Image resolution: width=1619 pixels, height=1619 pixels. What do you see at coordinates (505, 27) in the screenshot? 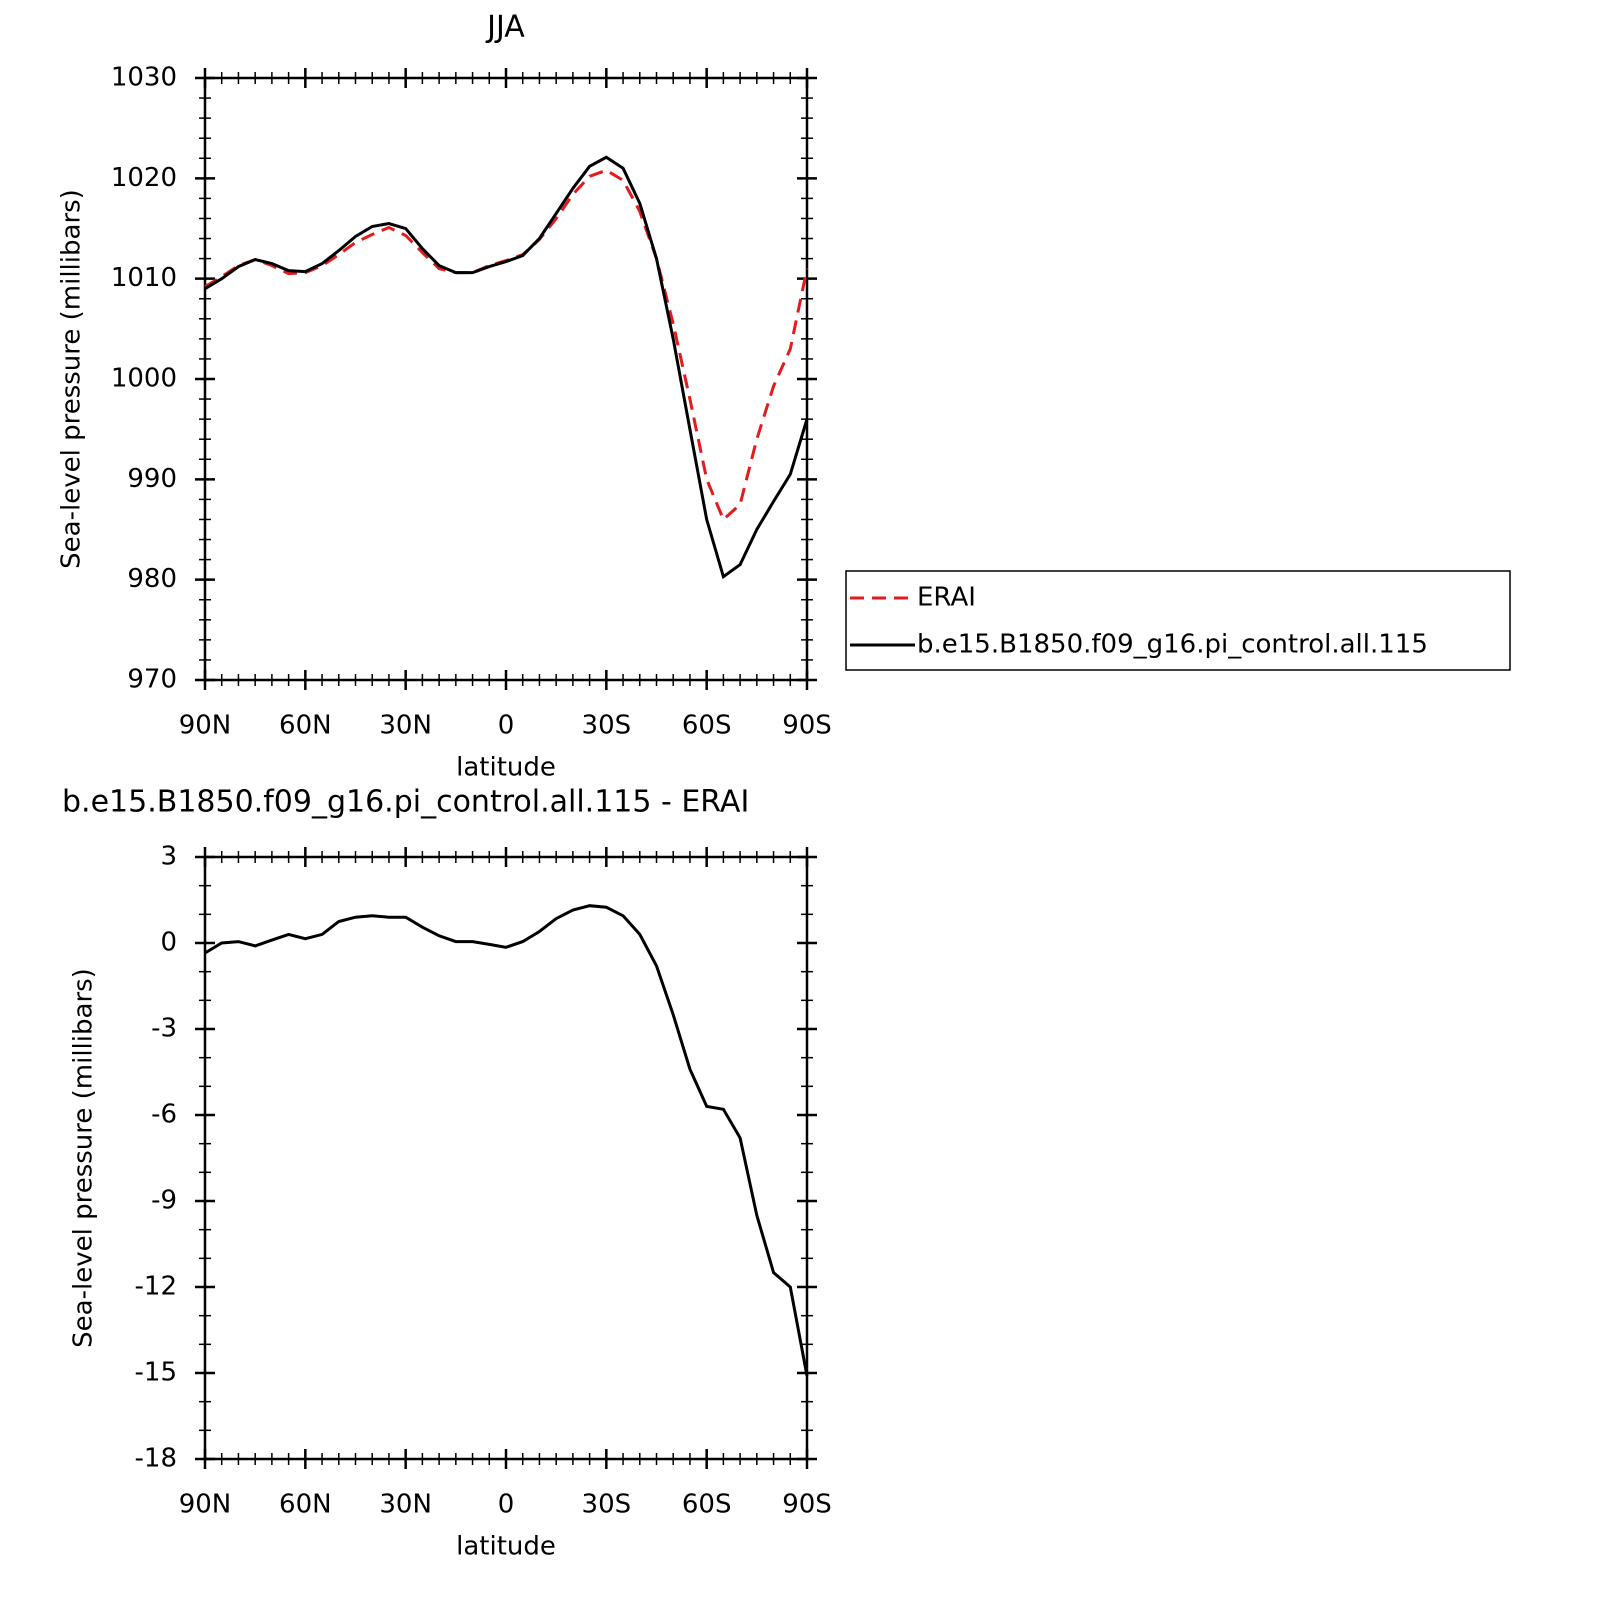
I see `chart-title: JJA` at bounding box center [505, 27].